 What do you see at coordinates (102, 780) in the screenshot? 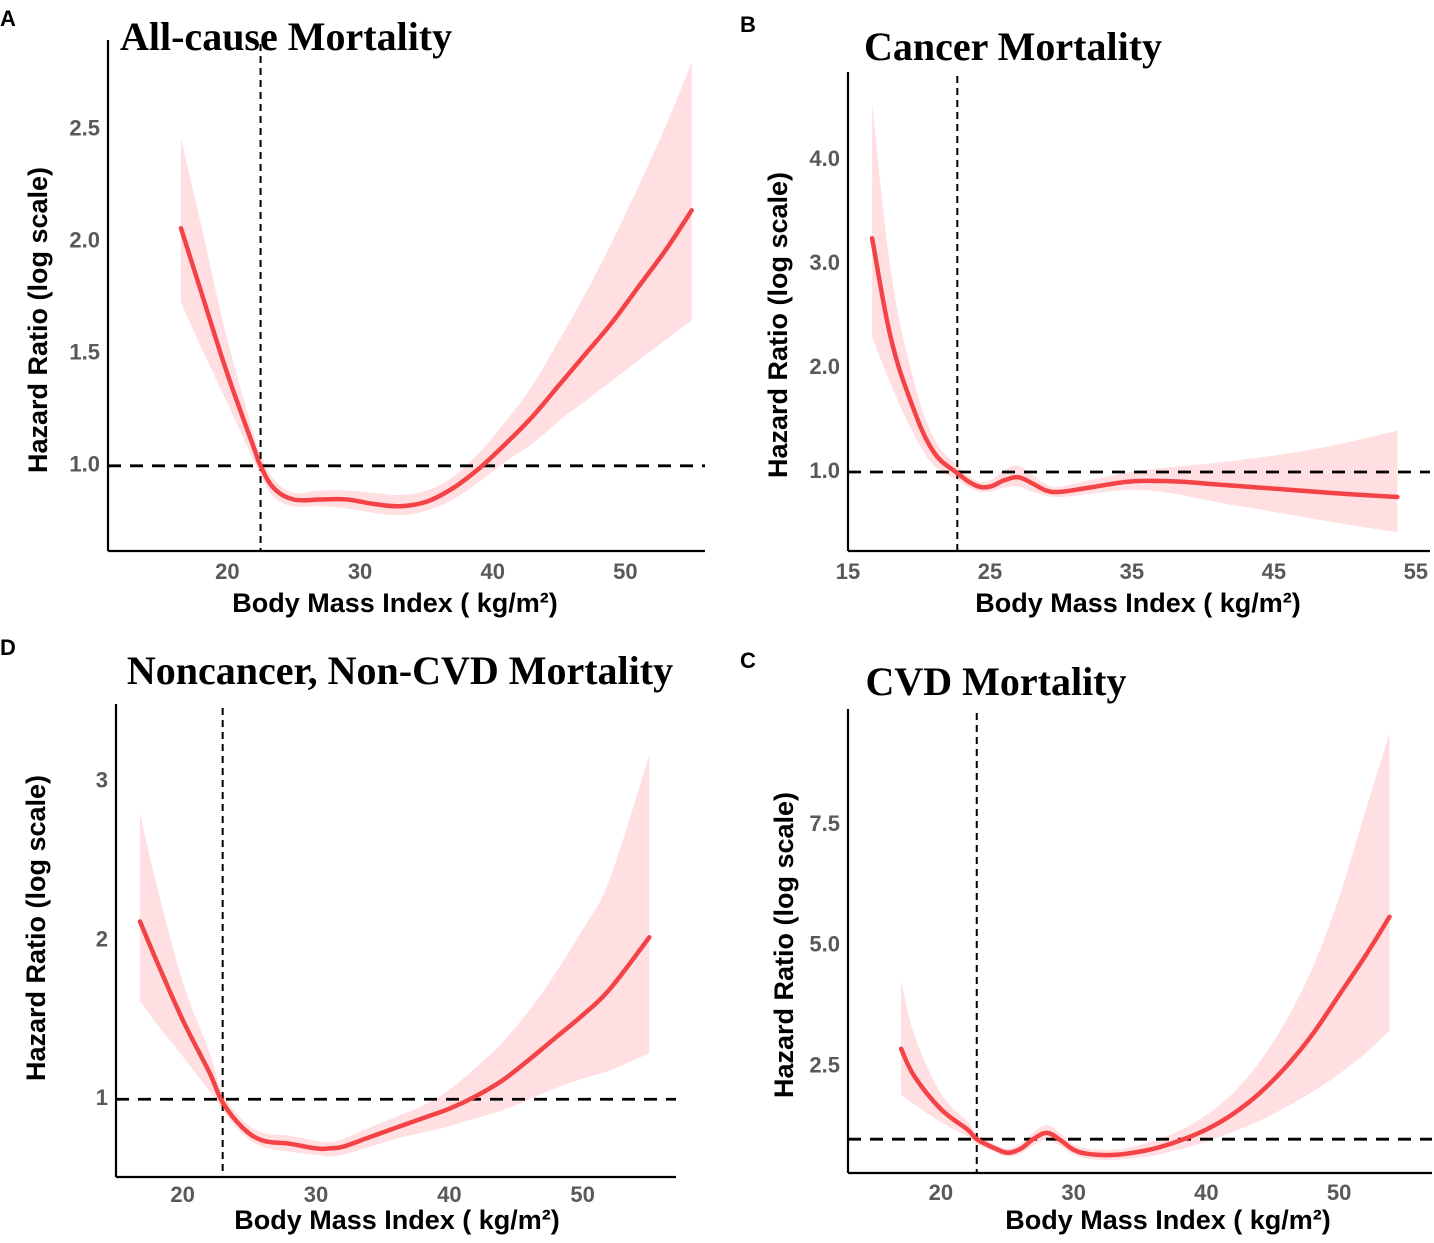
I see `y-tick-label-d: 3` at bounding box center [102, 780].